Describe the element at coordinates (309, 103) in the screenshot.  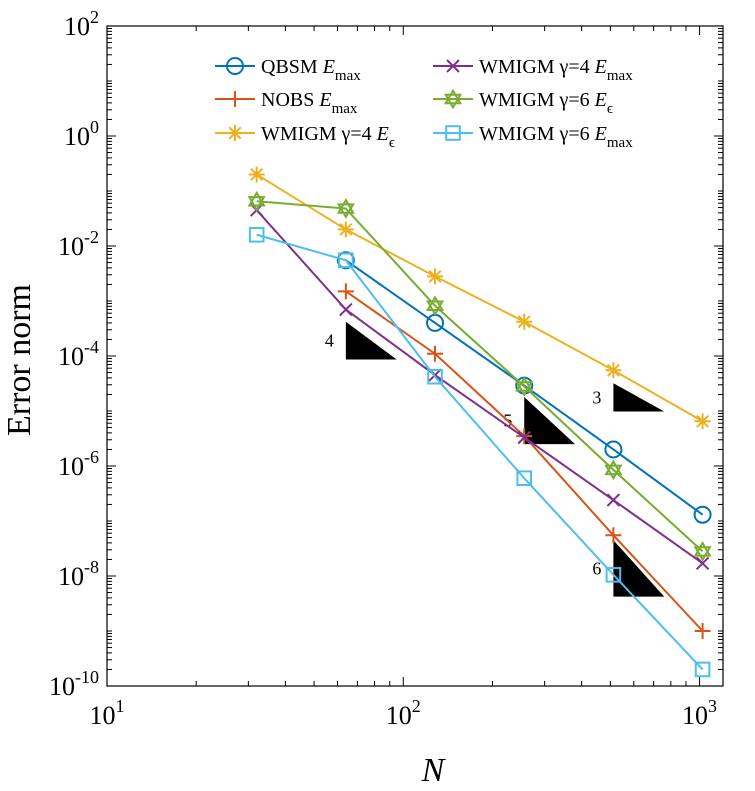
I see `legend-label: NOBS Emax` at that location.